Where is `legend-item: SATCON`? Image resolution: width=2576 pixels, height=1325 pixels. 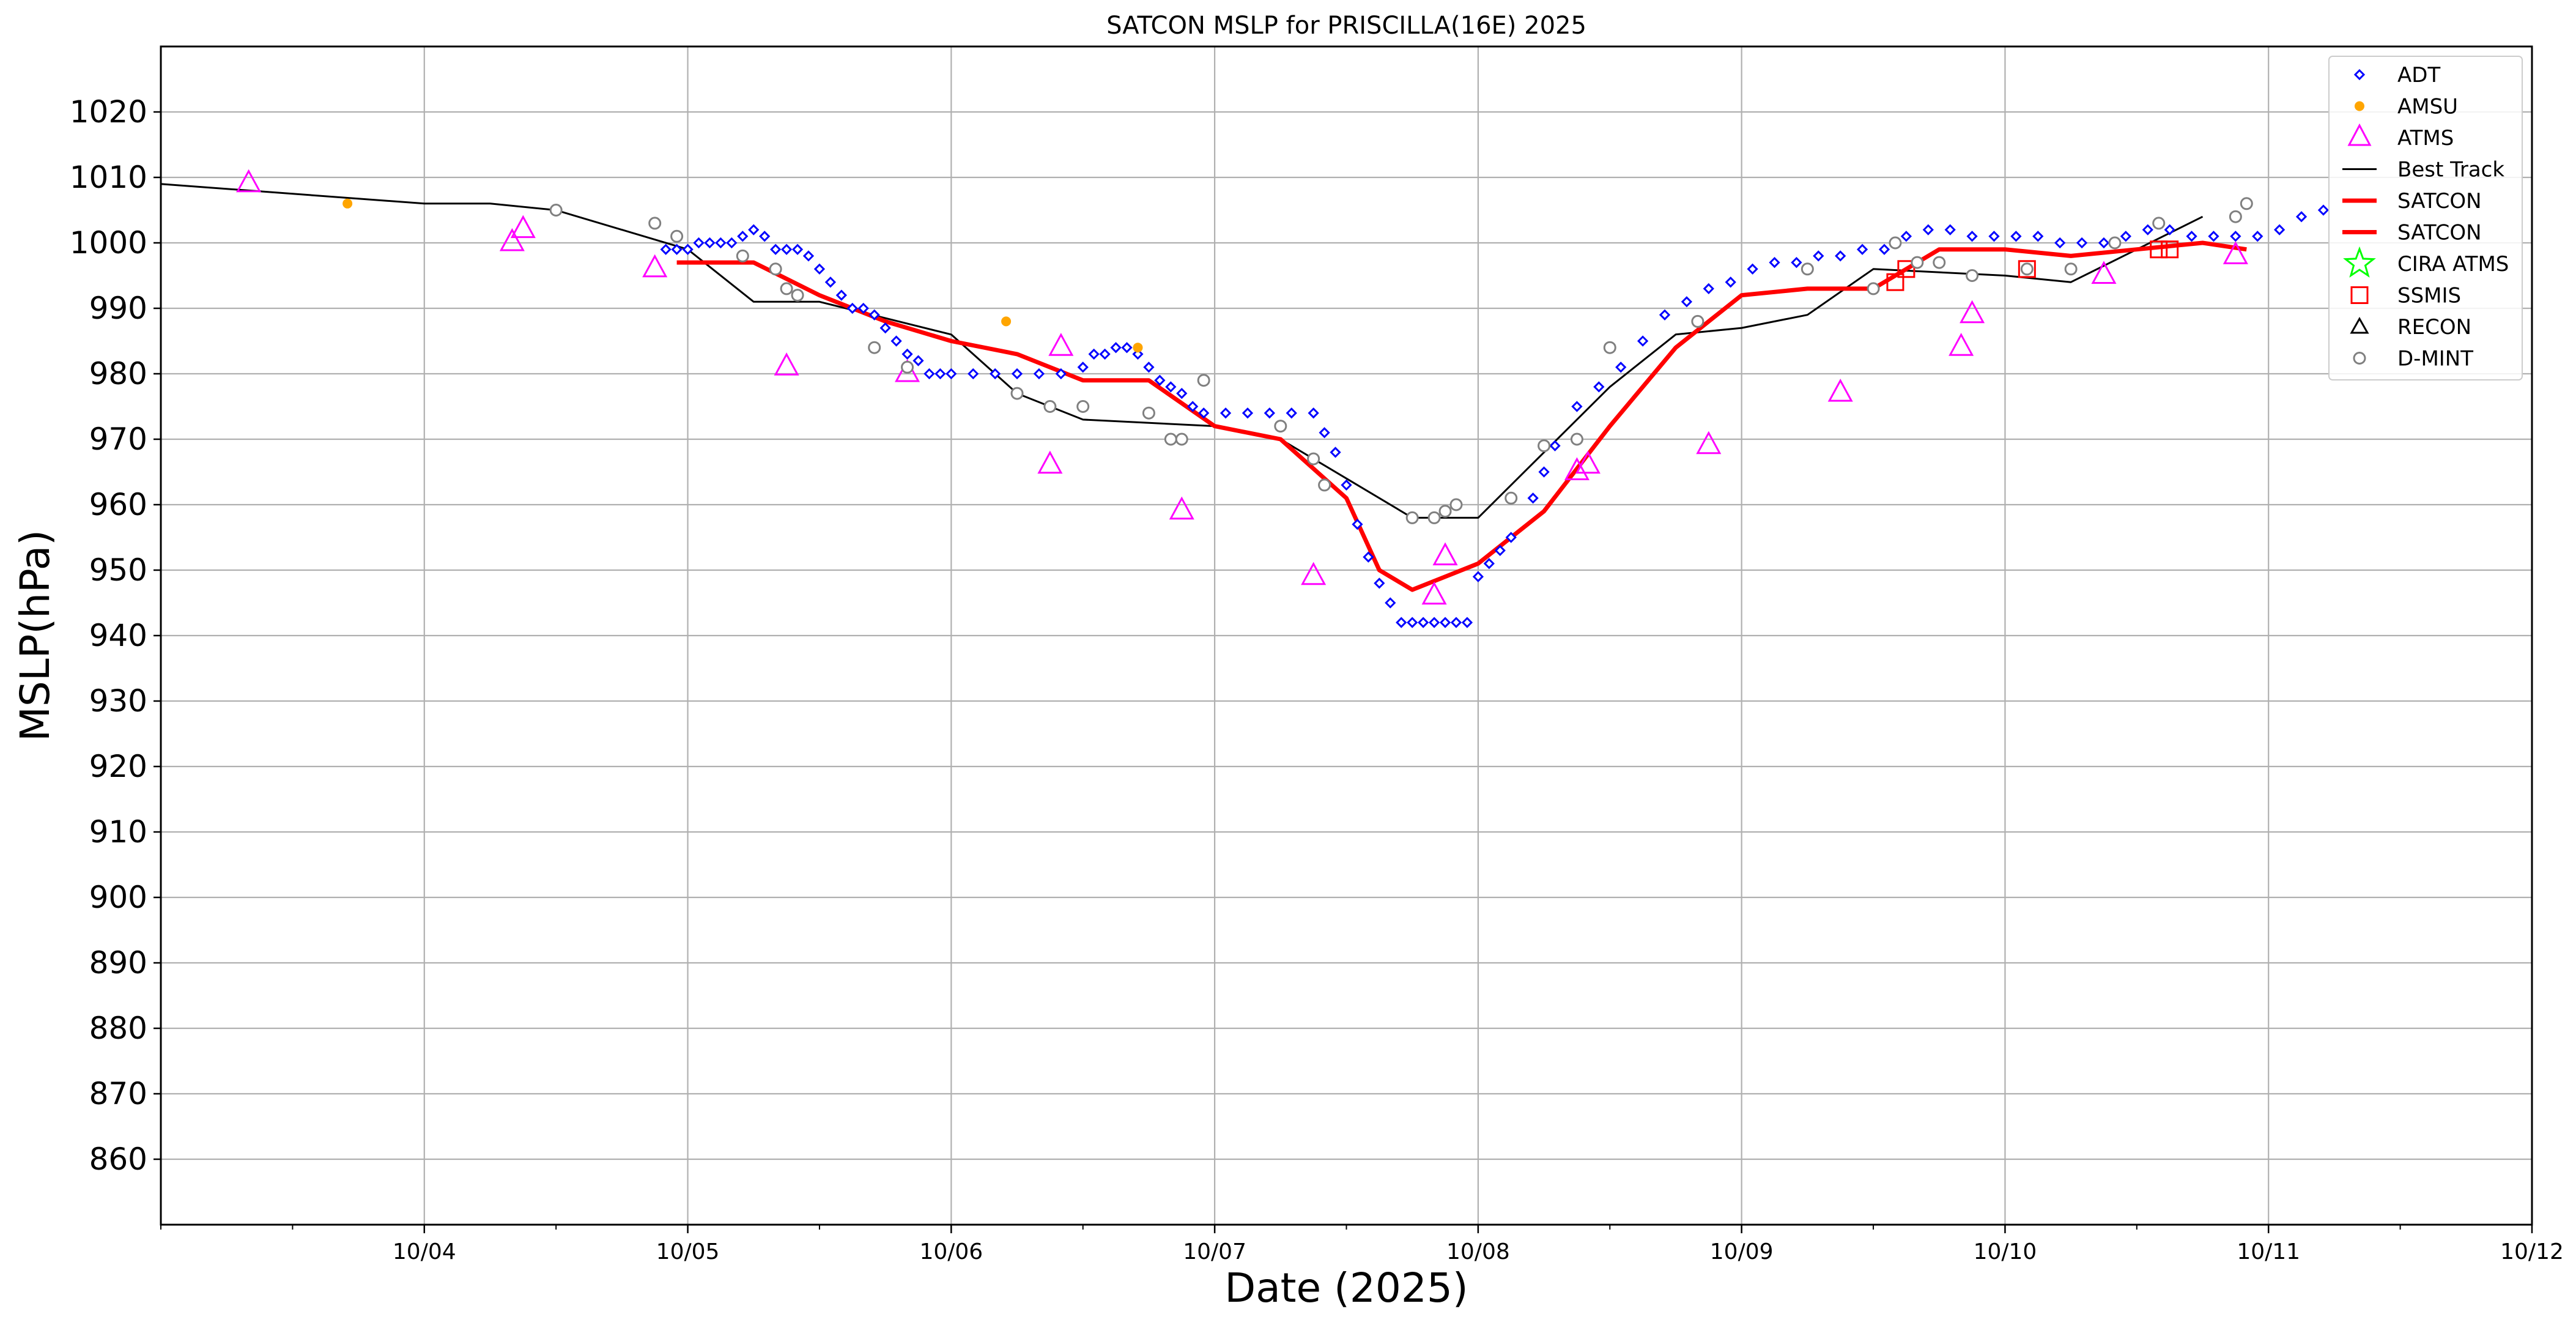 legend-item: SATCON is located at coordinates (2412, 233).